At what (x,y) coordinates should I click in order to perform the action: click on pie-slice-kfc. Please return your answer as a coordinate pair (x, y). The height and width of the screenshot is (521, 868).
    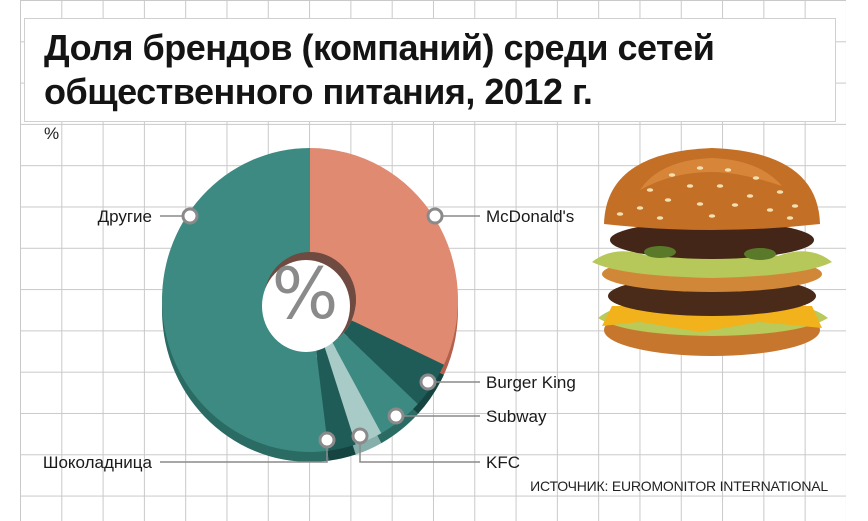
    Looking at the image, I should click on (353, 393).